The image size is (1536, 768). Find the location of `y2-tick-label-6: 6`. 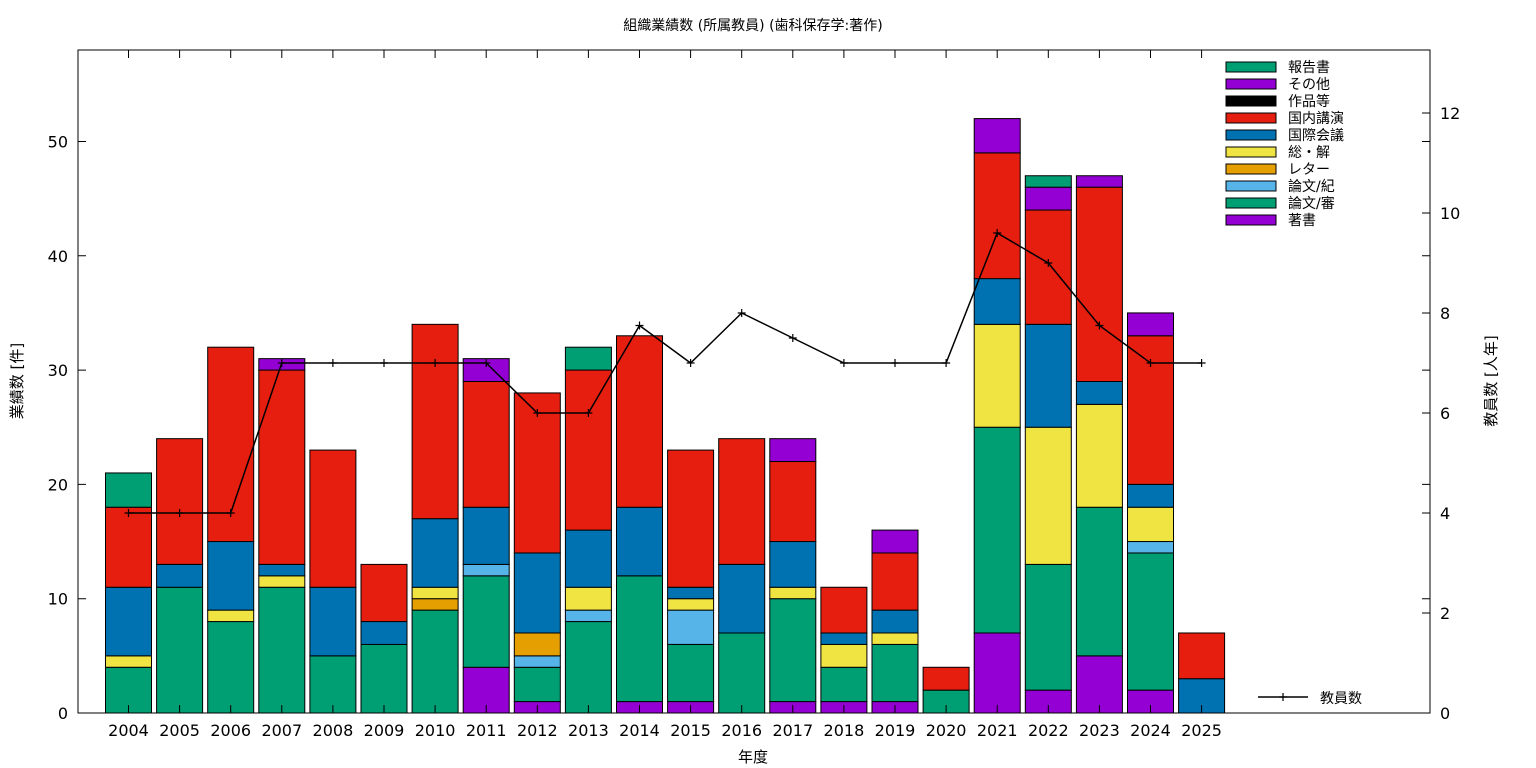

y2-tick-label-6: 6 is located at coordinates (1445, 413).